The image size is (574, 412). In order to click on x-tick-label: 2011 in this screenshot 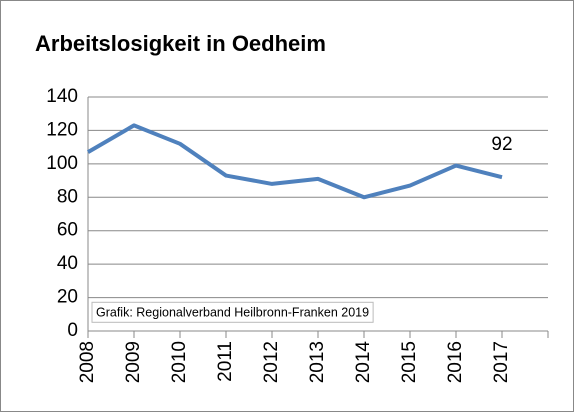, I will do `click(225, 361)`.